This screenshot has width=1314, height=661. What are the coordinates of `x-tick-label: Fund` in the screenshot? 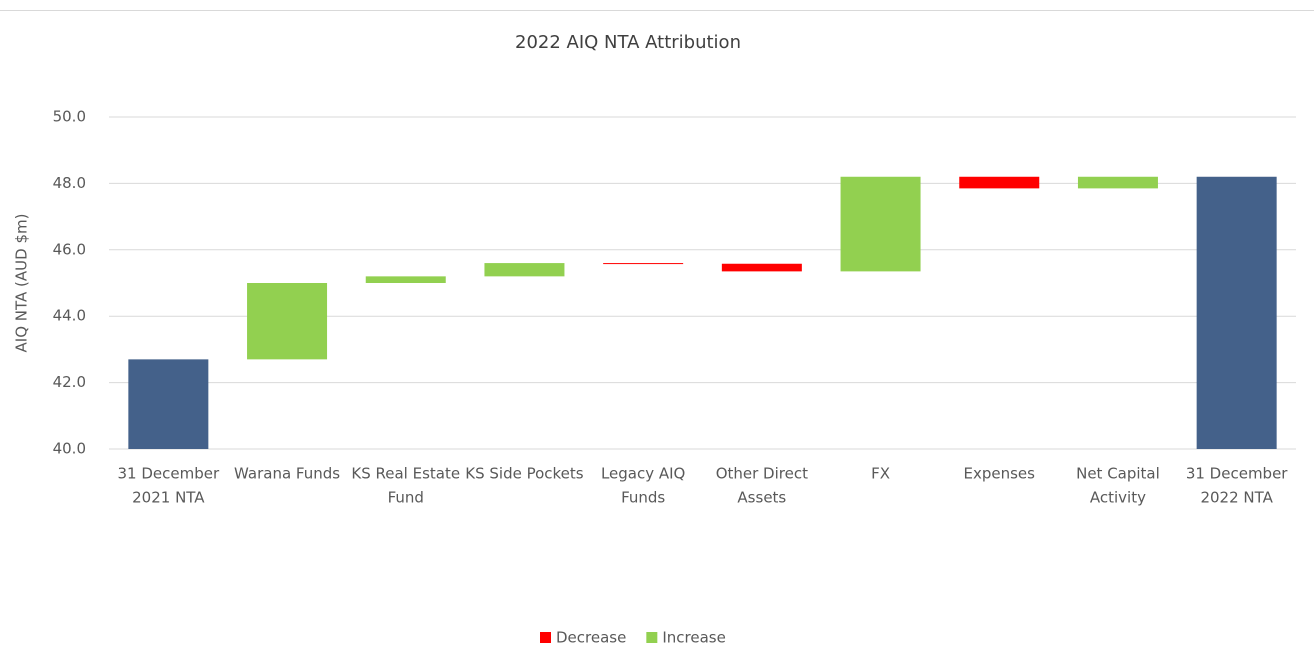 It's located at (406, 498).